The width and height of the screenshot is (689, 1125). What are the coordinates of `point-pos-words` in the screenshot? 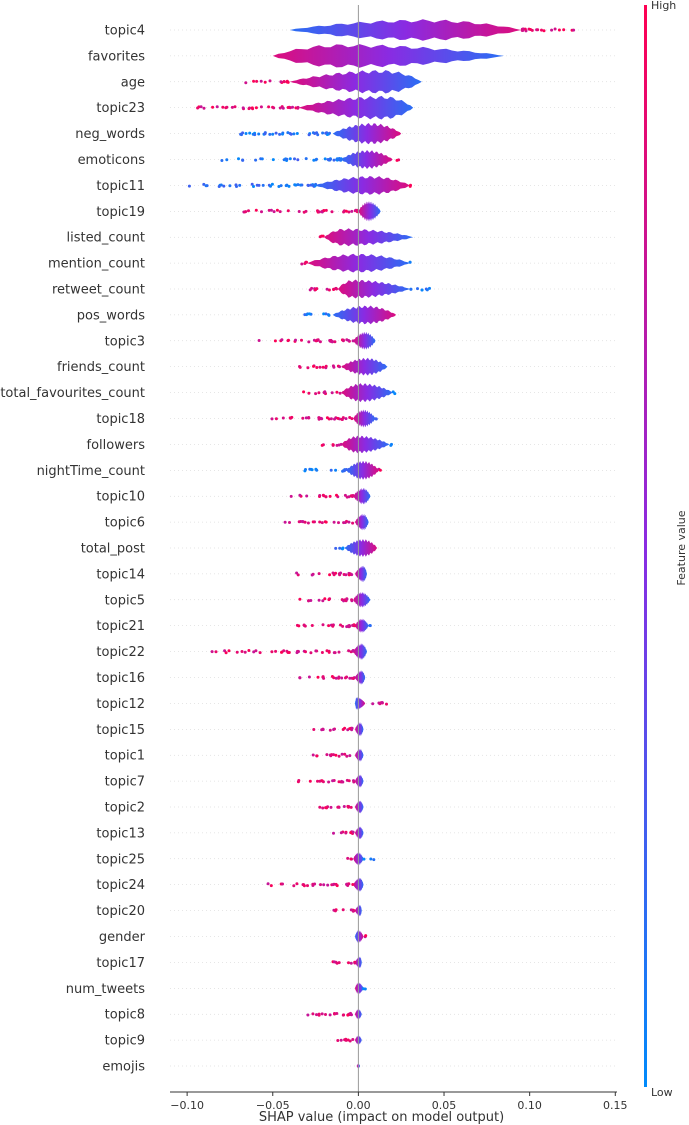 It's located at (305, 315).